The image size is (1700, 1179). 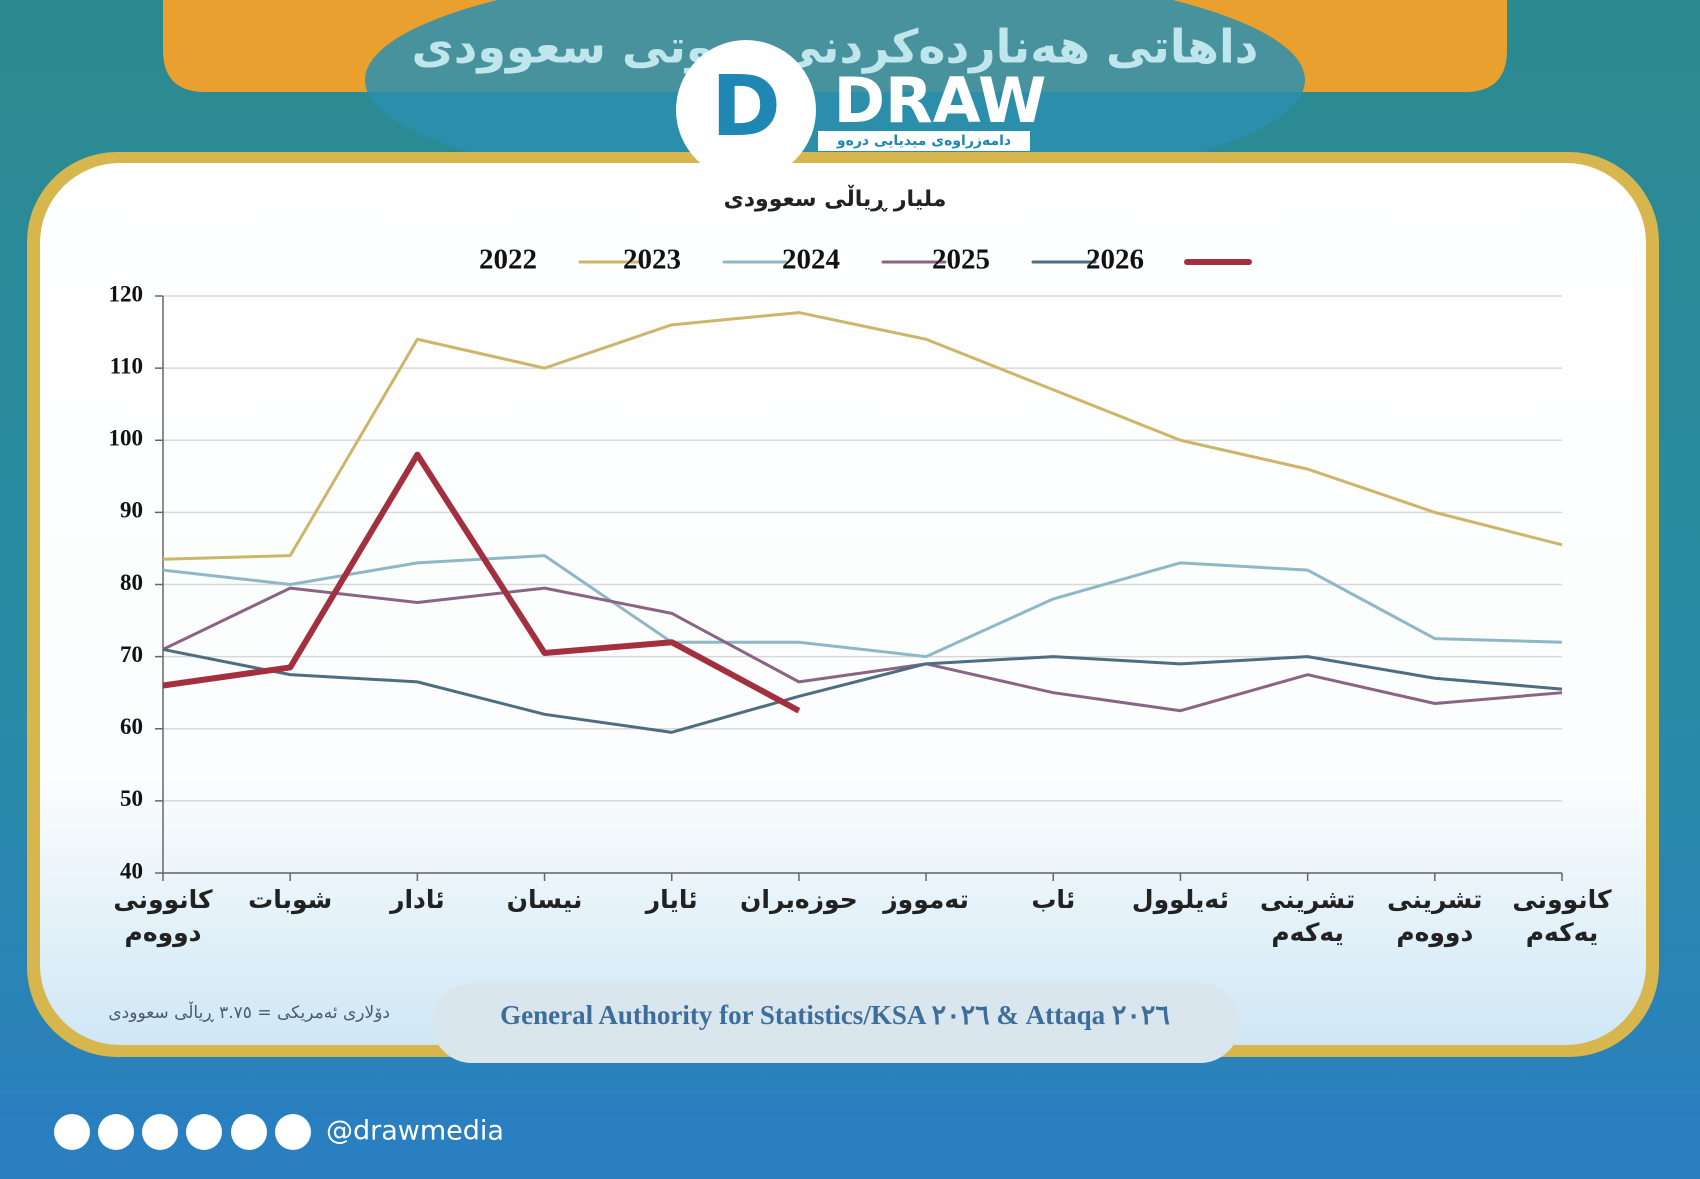 What do you see at coordinates (835, 198) in the screenshot?
I see `y-axis-label: ملیار ڕیاڵی سعوودی` at bounding box center [835, 198].